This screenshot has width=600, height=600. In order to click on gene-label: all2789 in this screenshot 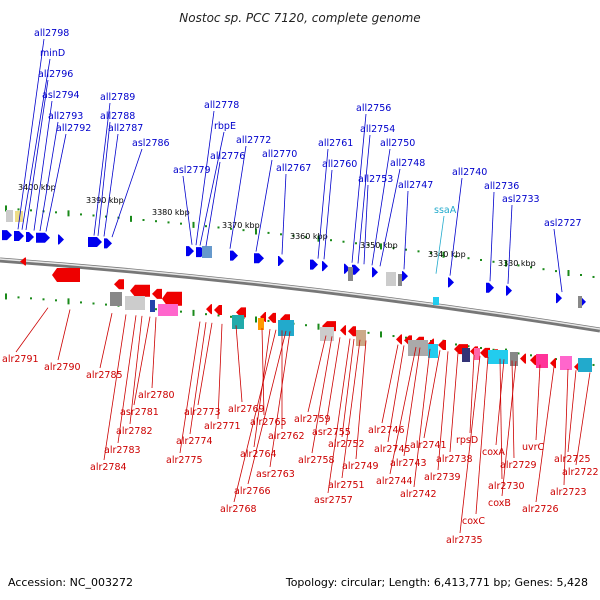, I will do `click(117, 97)`.